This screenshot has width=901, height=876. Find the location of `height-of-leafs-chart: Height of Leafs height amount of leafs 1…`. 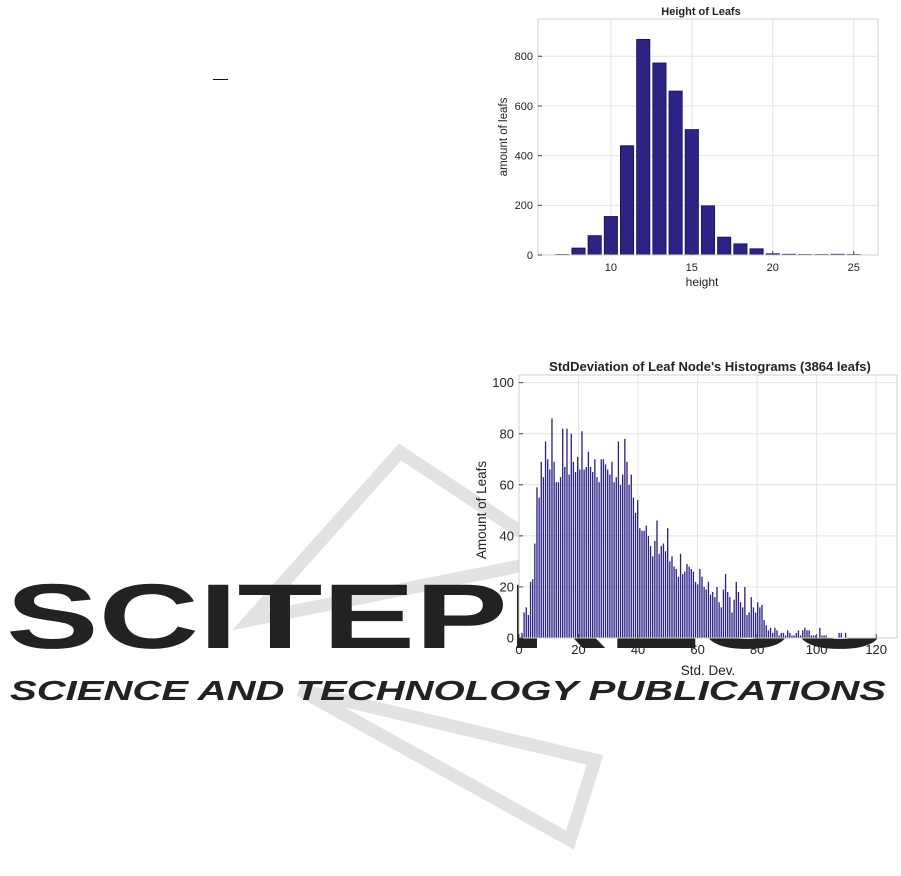

height-of-leafs-chart: Height of Leafs height amount of leafs 1… is located at coordinates (688, 147).